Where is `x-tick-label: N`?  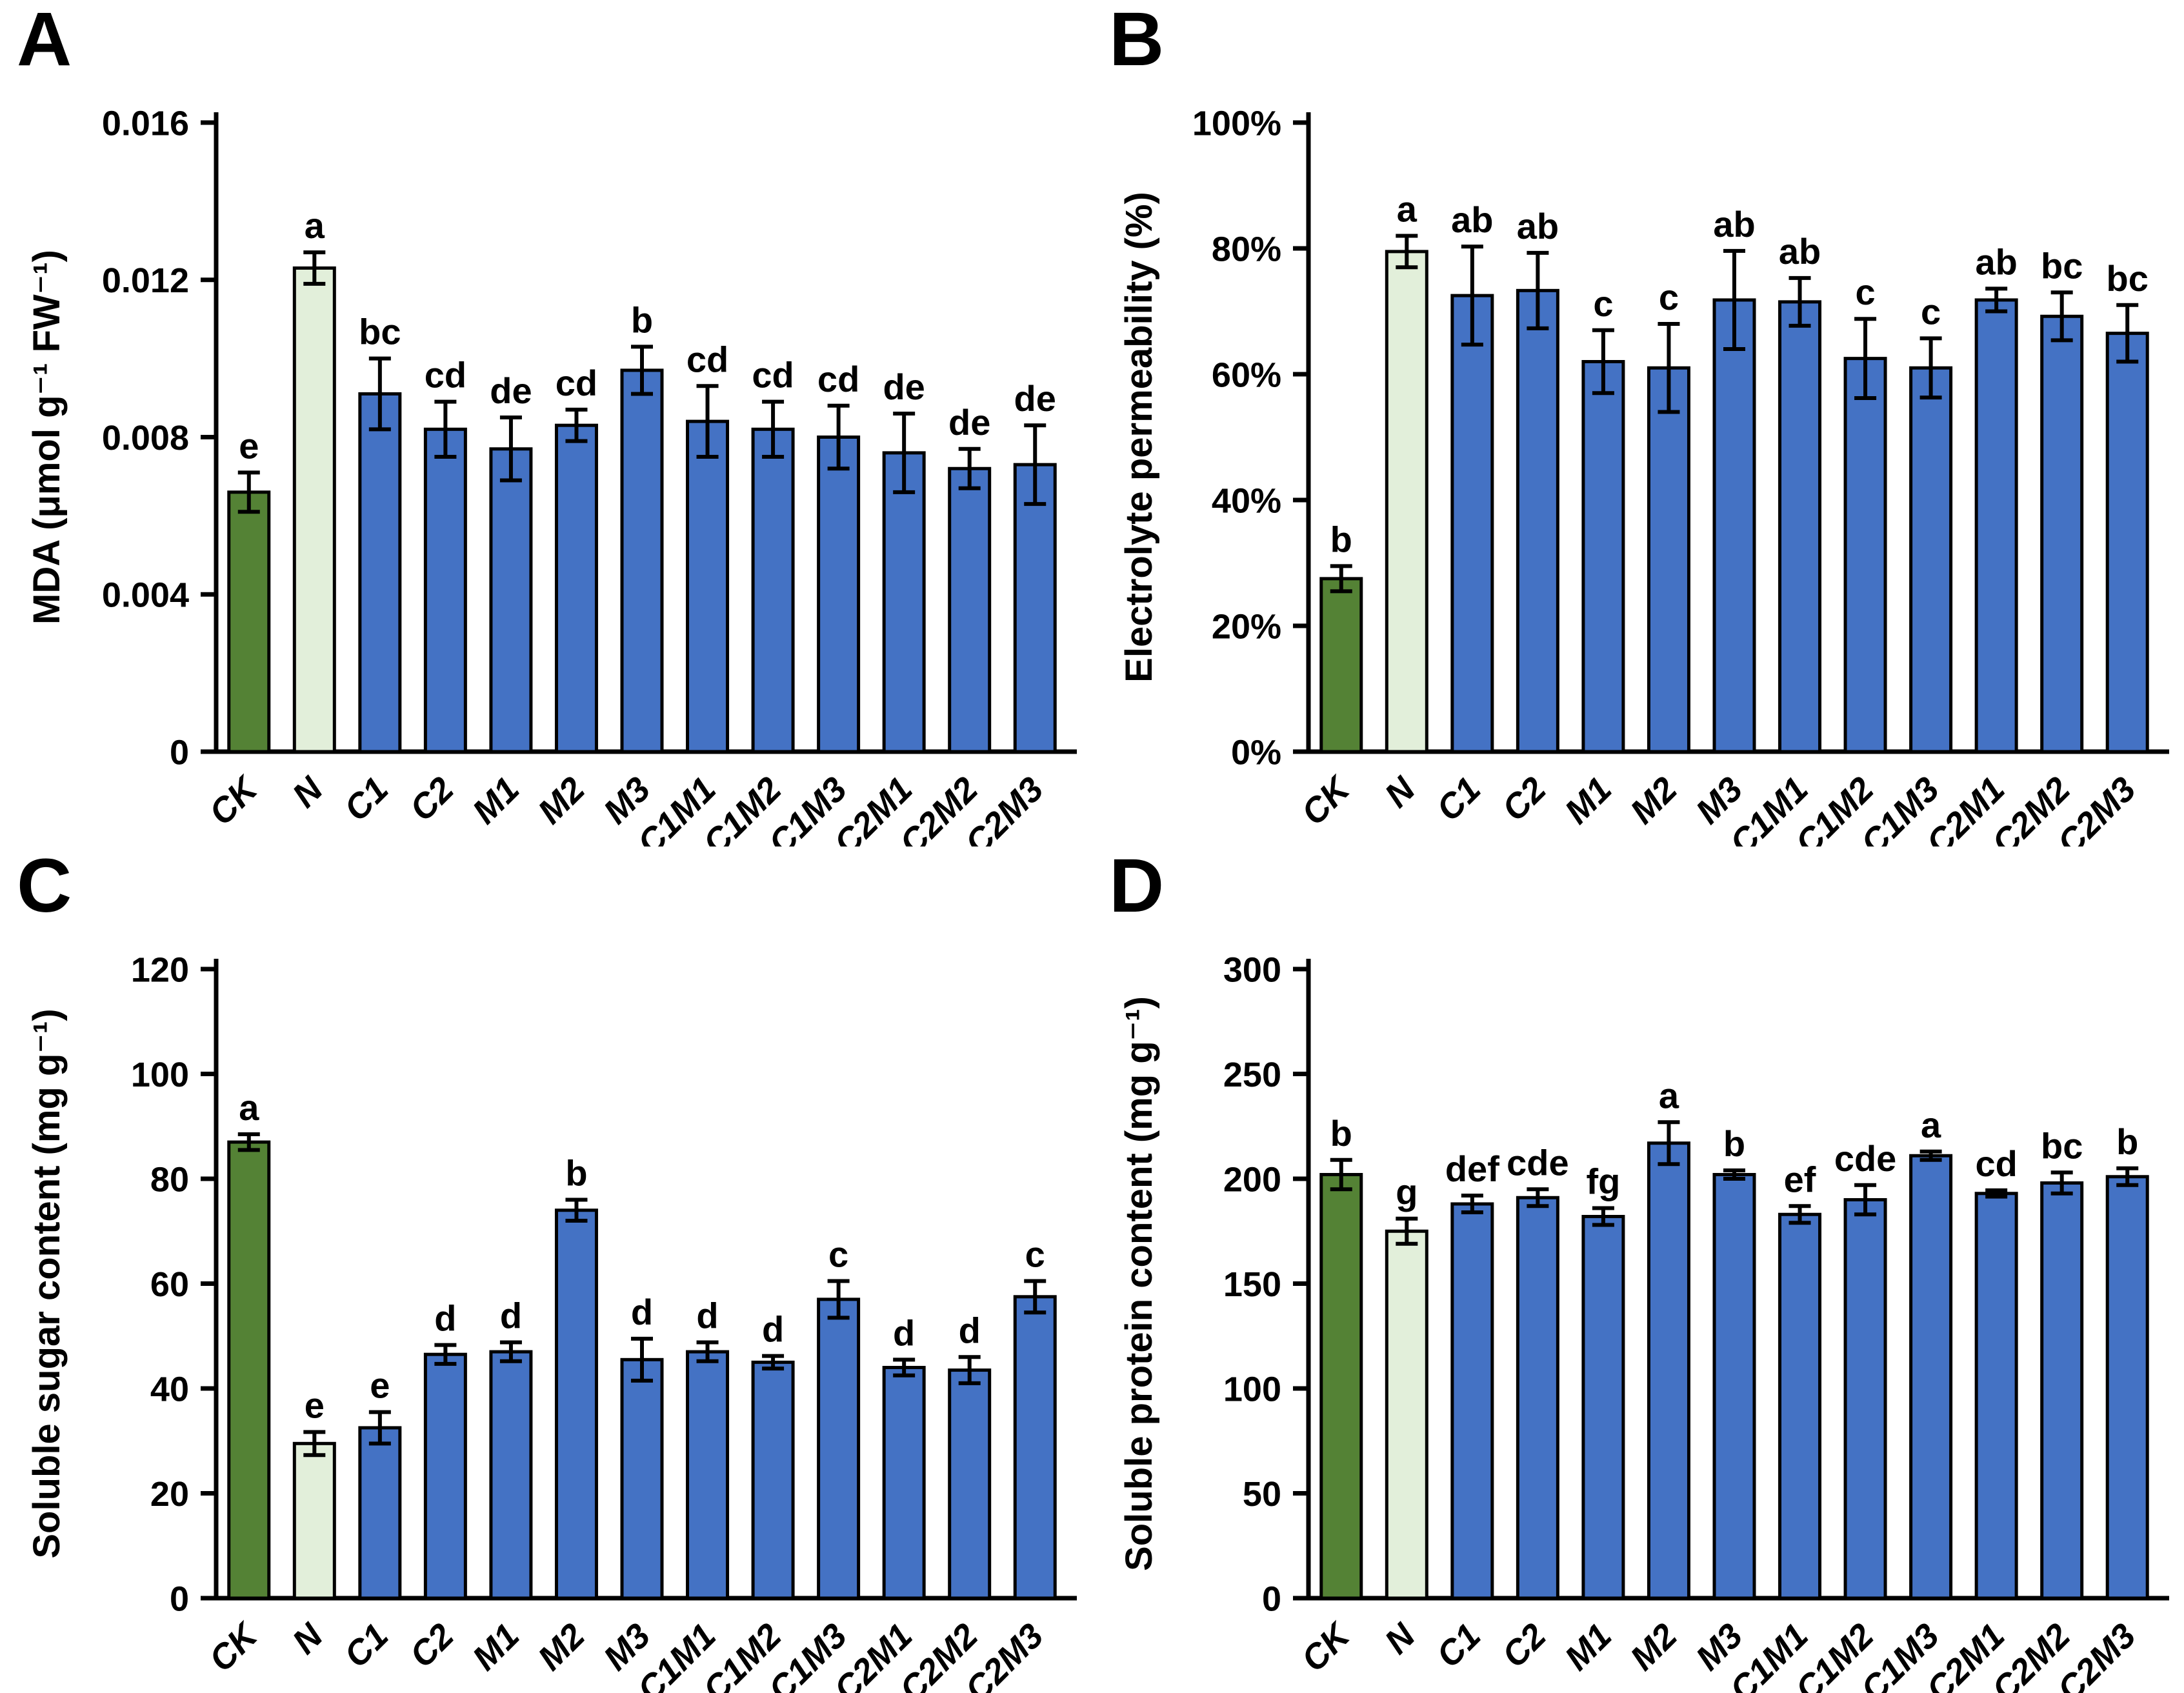 x-tick-label: N is located at coordinates (1400, 1638).